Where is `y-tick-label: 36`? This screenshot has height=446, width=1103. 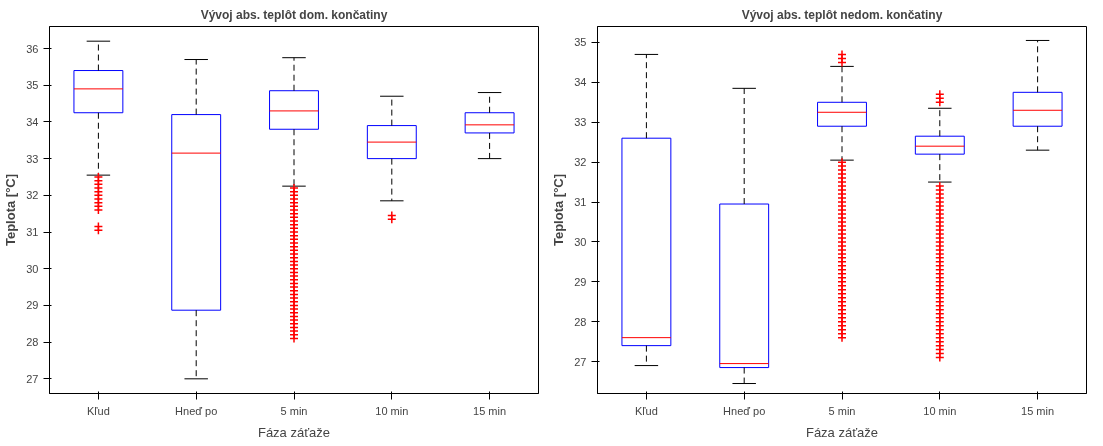
y-tick-label: 36 is located at coordinates (32, 48).